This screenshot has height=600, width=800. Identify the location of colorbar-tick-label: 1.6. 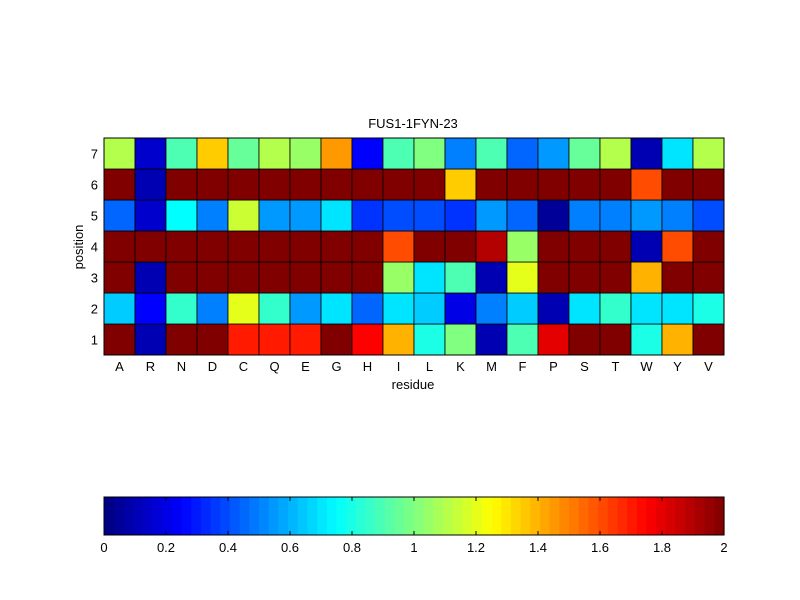
(600, 547).